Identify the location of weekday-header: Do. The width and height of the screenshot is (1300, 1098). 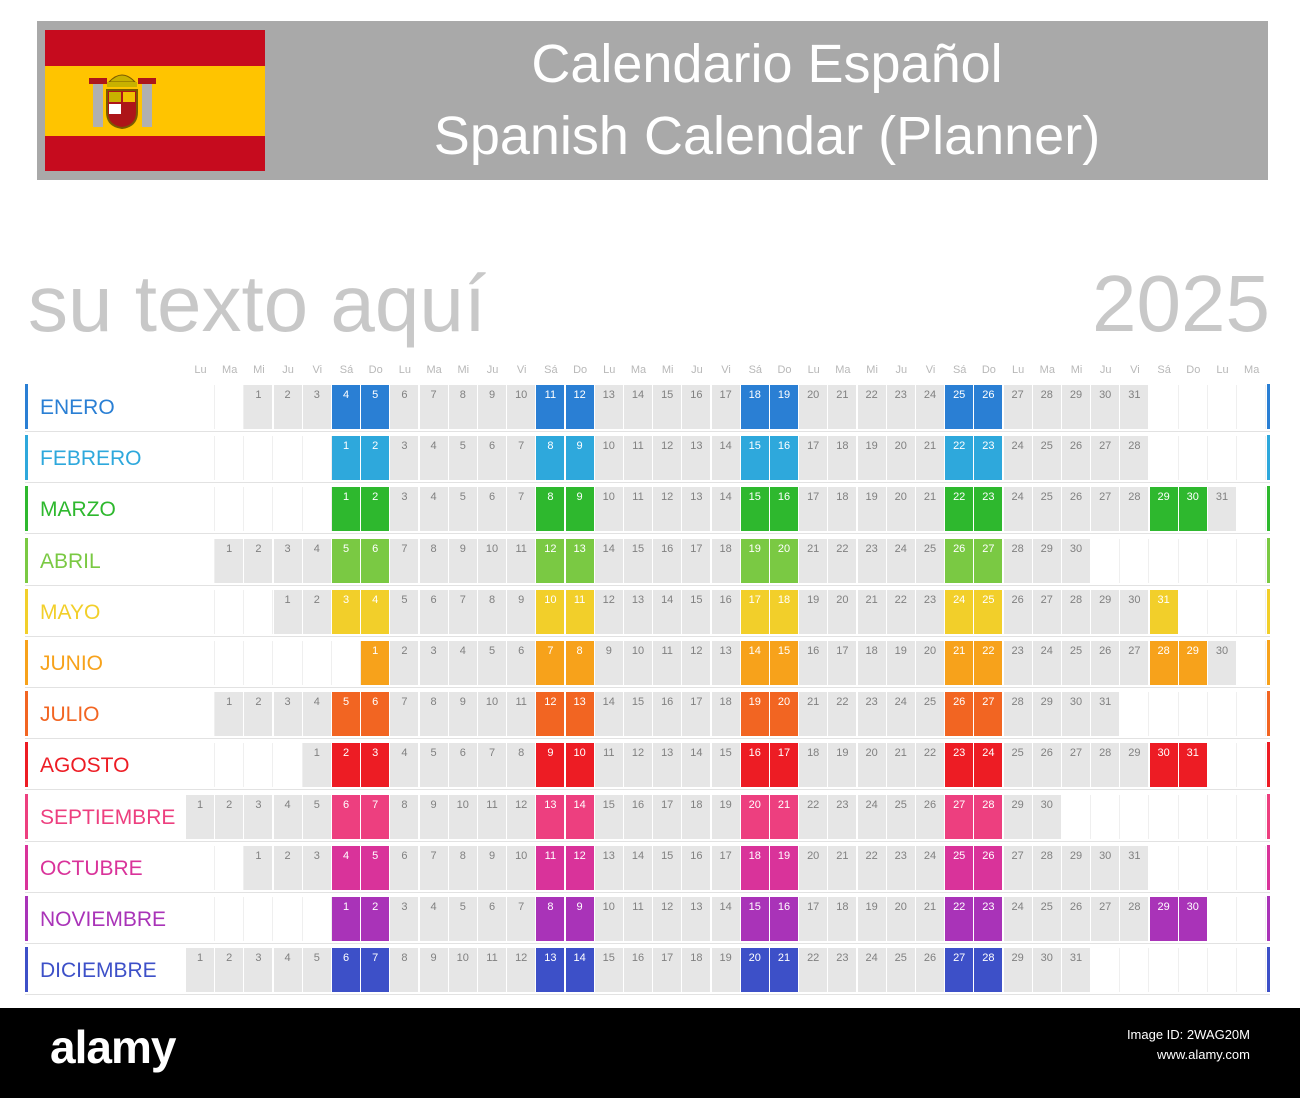
(988, 370).